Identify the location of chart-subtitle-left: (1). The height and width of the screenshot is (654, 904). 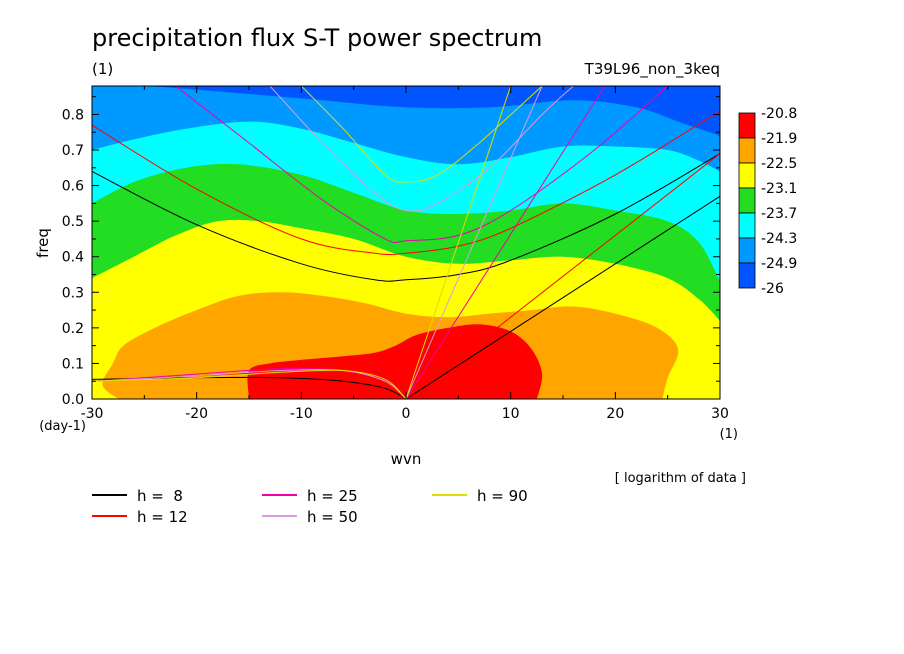
(102, 69).